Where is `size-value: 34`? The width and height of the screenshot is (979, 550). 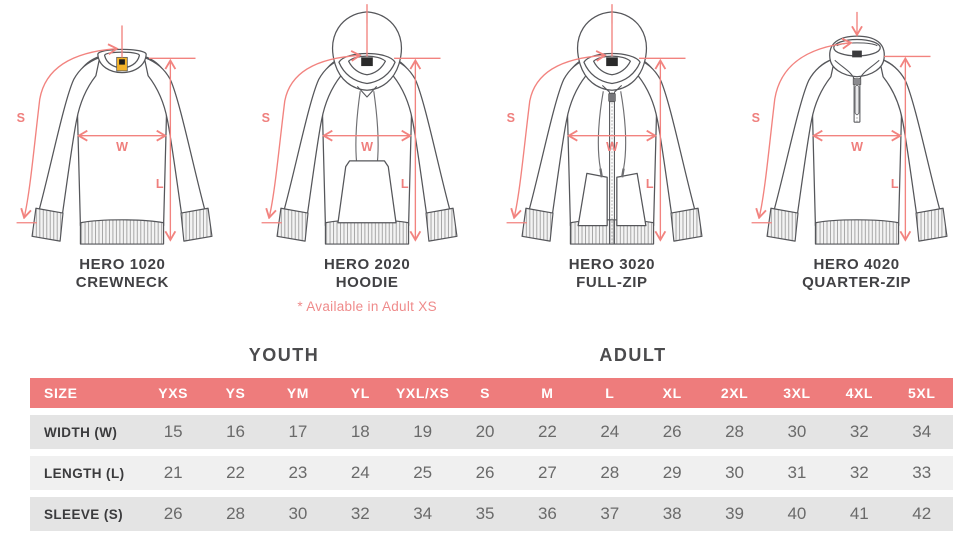
size-value: 34 is located at coordinates (422, 514).